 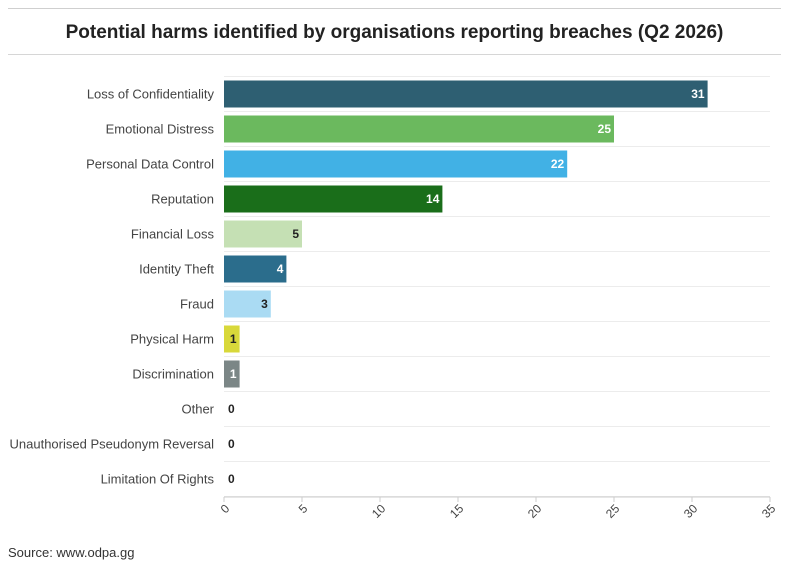 What do you see at coordinates (225, 508) in the screenshot?
I see `x-tick-label: 0` at bounding box center [225, 508].